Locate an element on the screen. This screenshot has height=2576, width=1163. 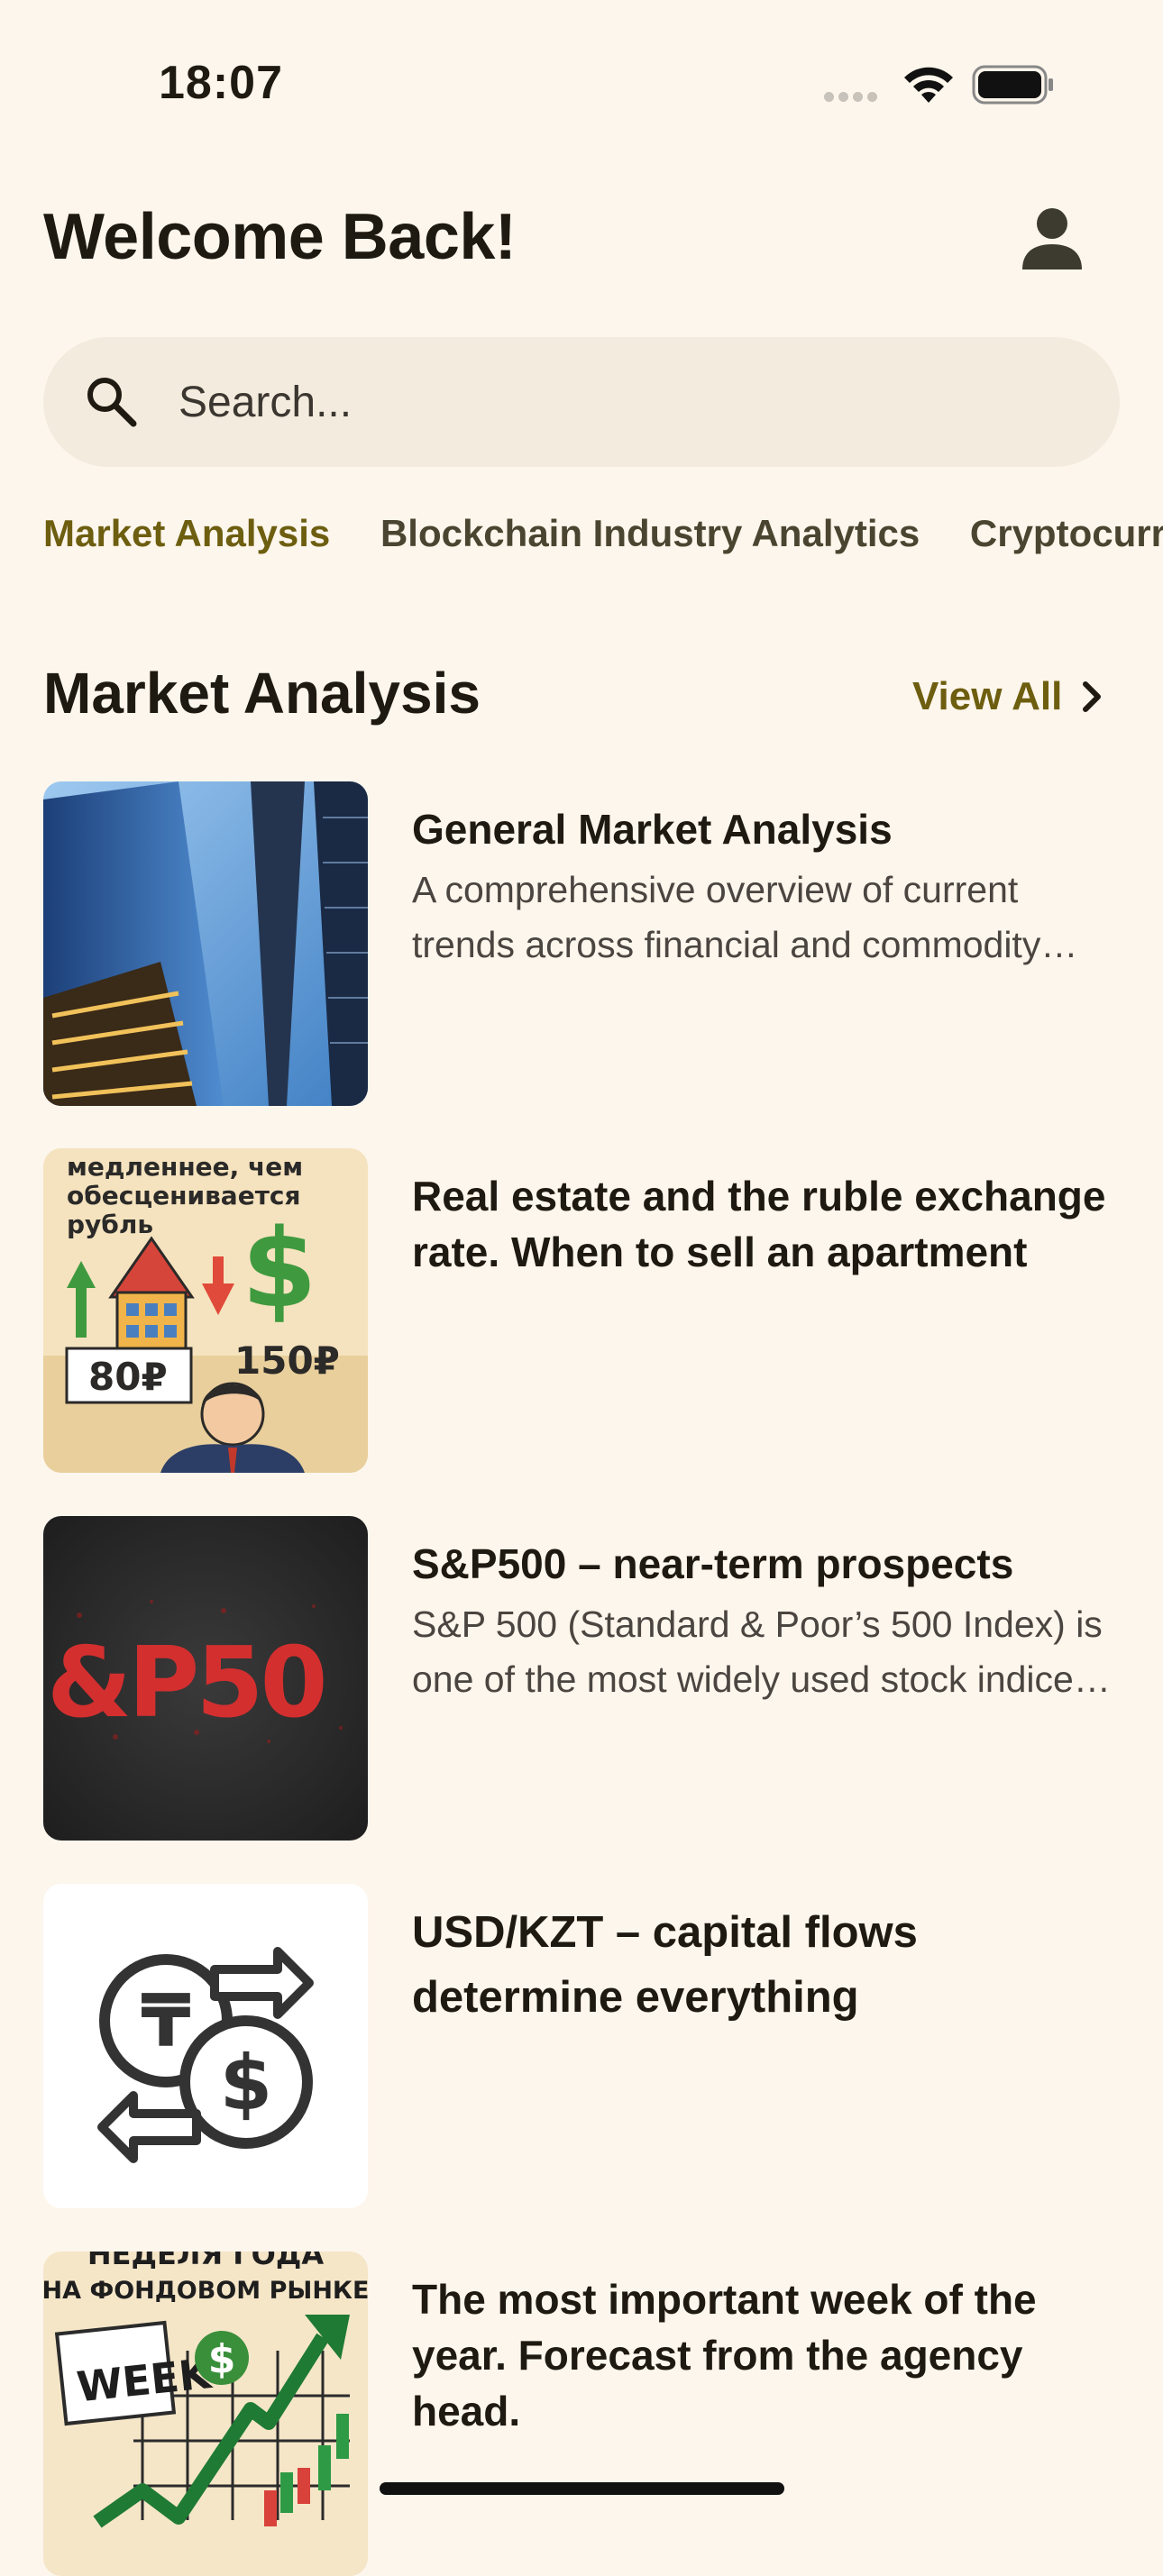
thumb-week-caption-2: НА ФОНДОВОМ РЫНКЕ is located at coordinates (205, 2291).